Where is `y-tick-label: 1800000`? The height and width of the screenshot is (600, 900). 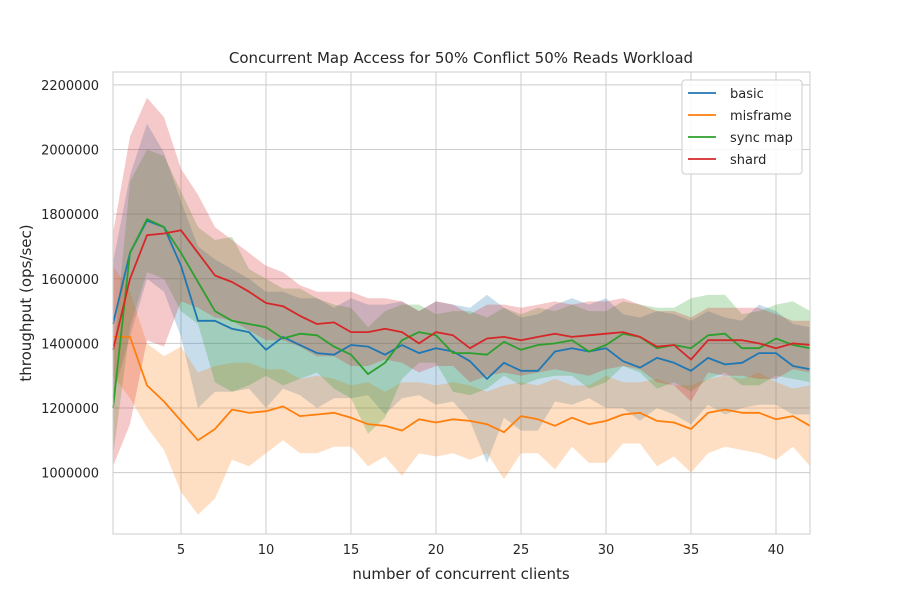 y-tick-label: 1800000 is located at coordinates (70, 215).